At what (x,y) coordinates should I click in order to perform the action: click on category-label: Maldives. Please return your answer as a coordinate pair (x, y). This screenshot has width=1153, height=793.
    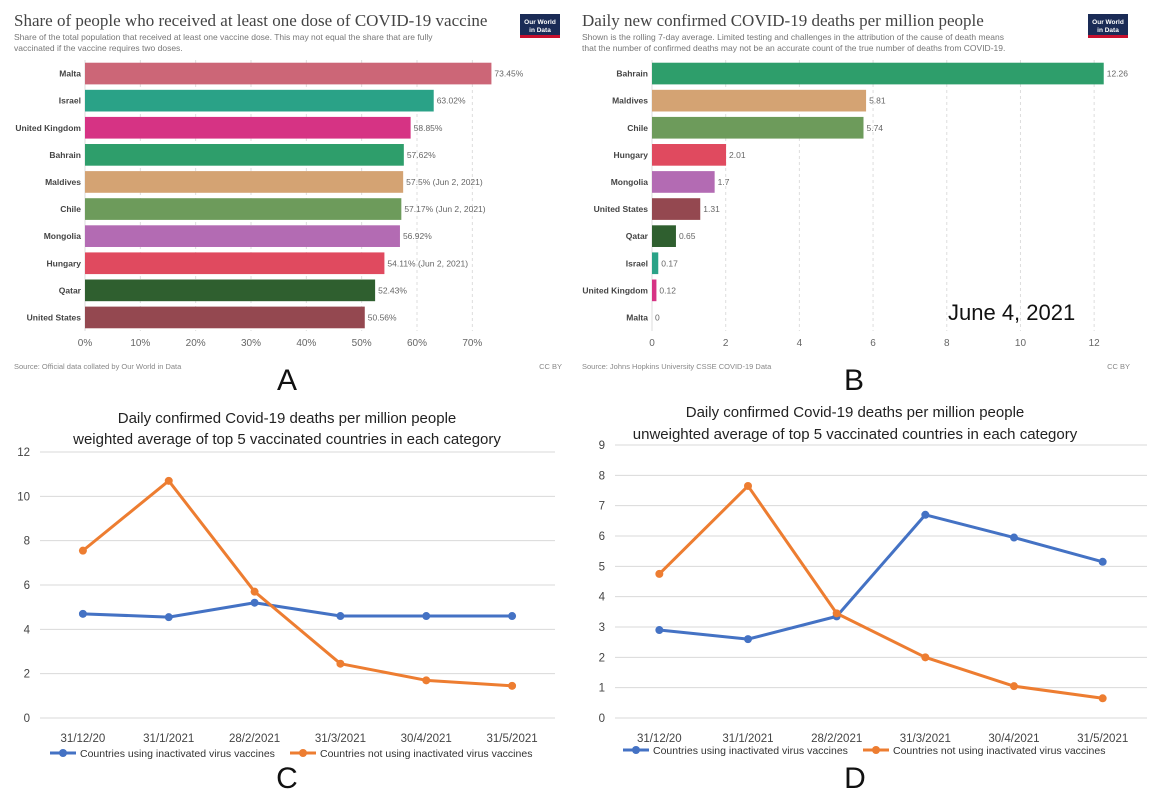
    Looking at the image, I should click on (630, 101).